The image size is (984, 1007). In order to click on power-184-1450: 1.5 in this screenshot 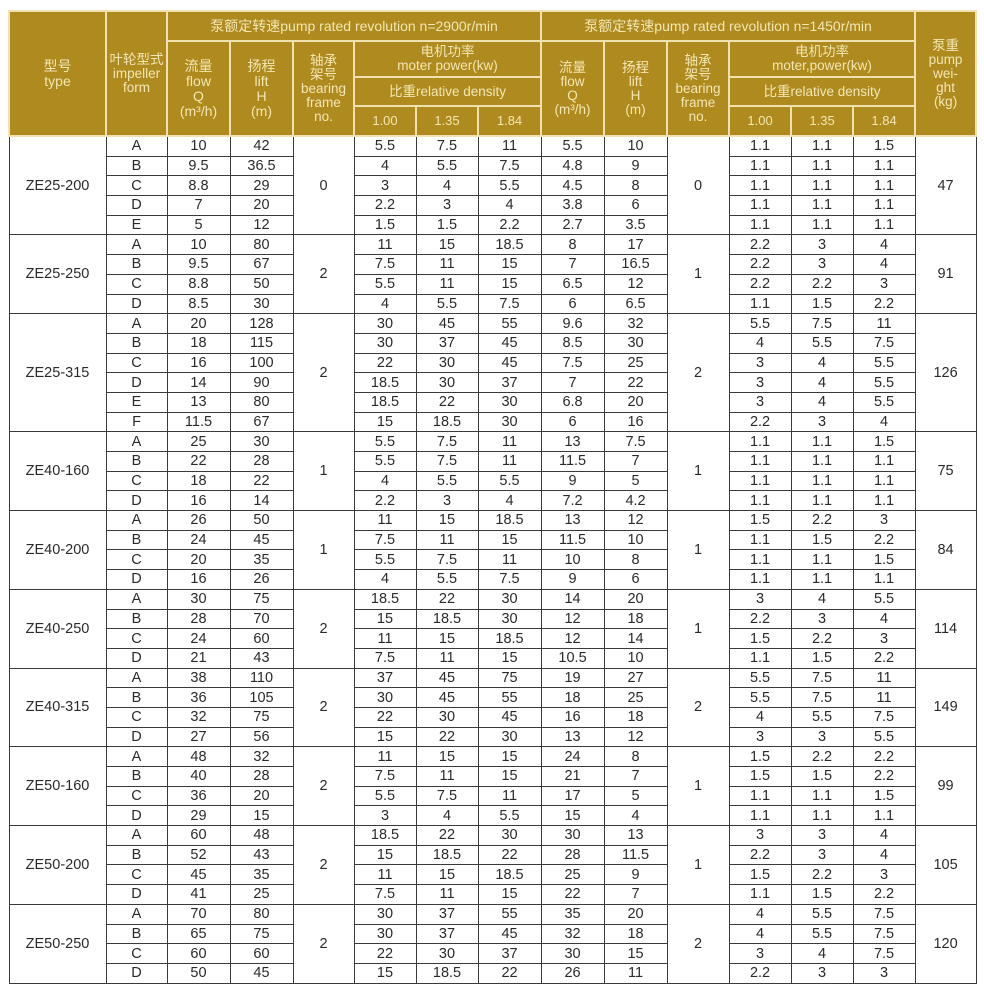, I will do `click(884, 560)`.